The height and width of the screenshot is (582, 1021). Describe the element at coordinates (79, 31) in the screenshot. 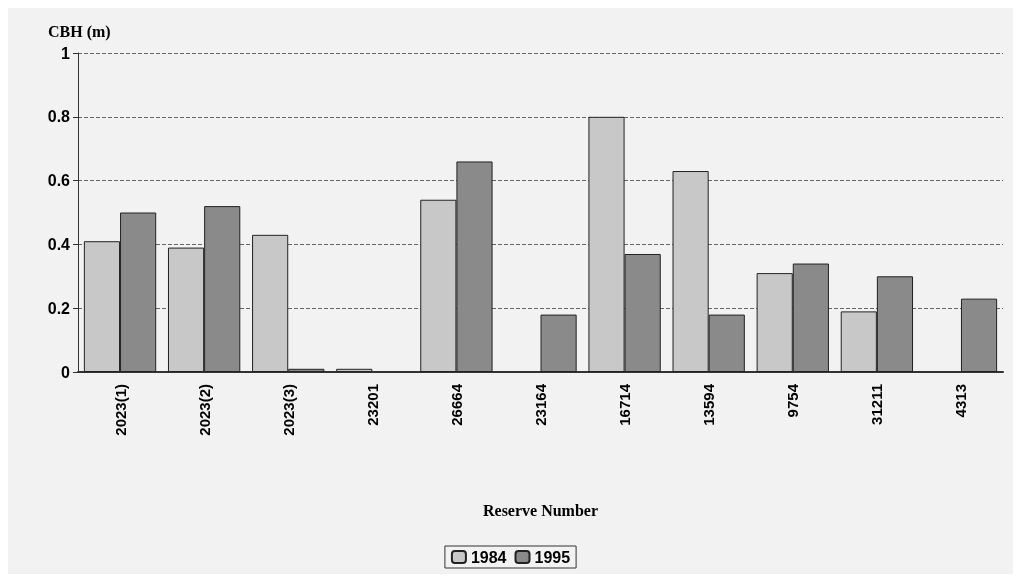

I see `y-axis-title: CBH (m)` at that location.